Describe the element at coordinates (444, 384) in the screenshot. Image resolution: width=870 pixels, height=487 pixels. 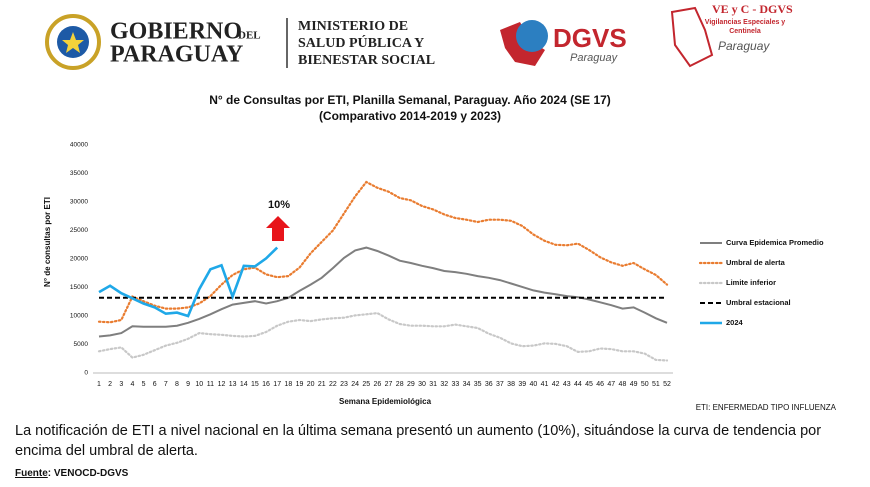
I see `x-tick-label: 32` at that location.